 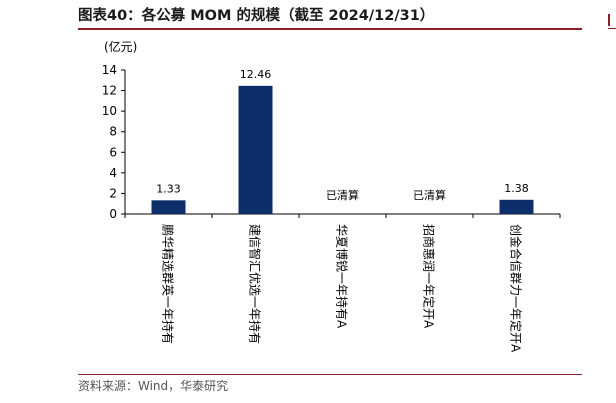 I want to click on edge-marker, so click(x=609, y=20).